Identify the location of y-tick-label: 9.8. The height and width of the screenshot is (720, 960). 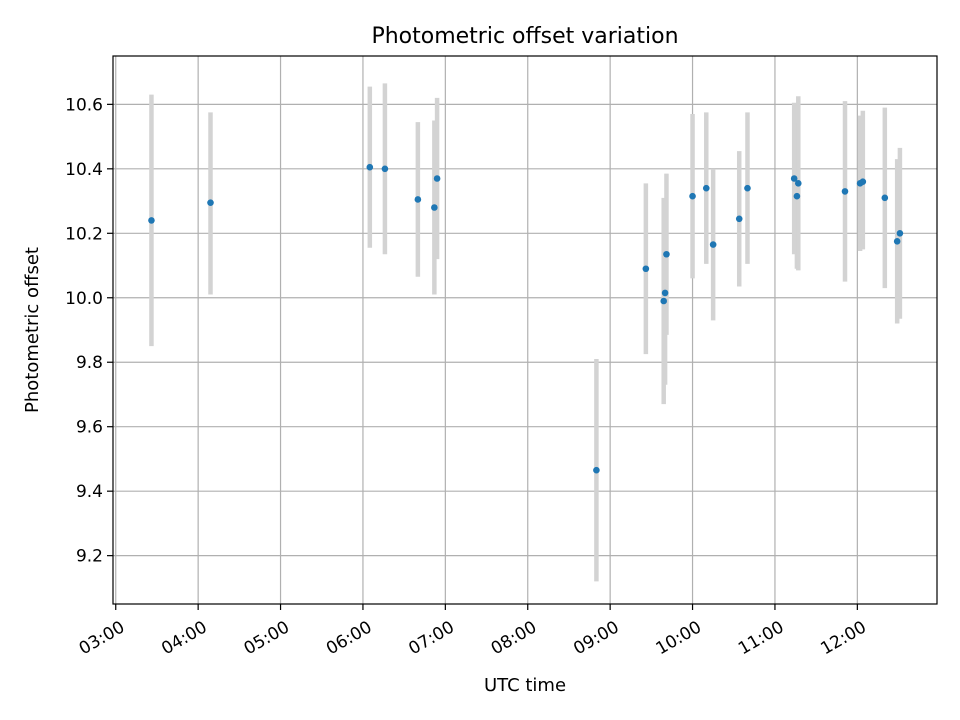
(89, 363).